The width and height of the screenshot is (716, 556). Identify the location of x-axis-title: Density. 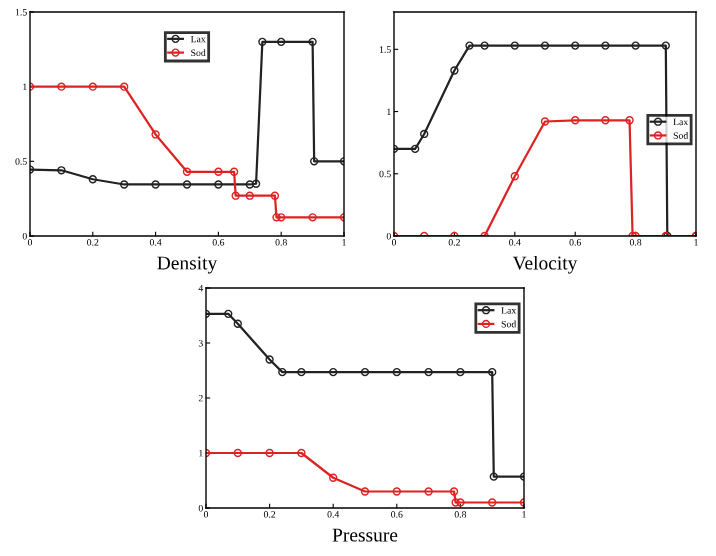
(187, 265).